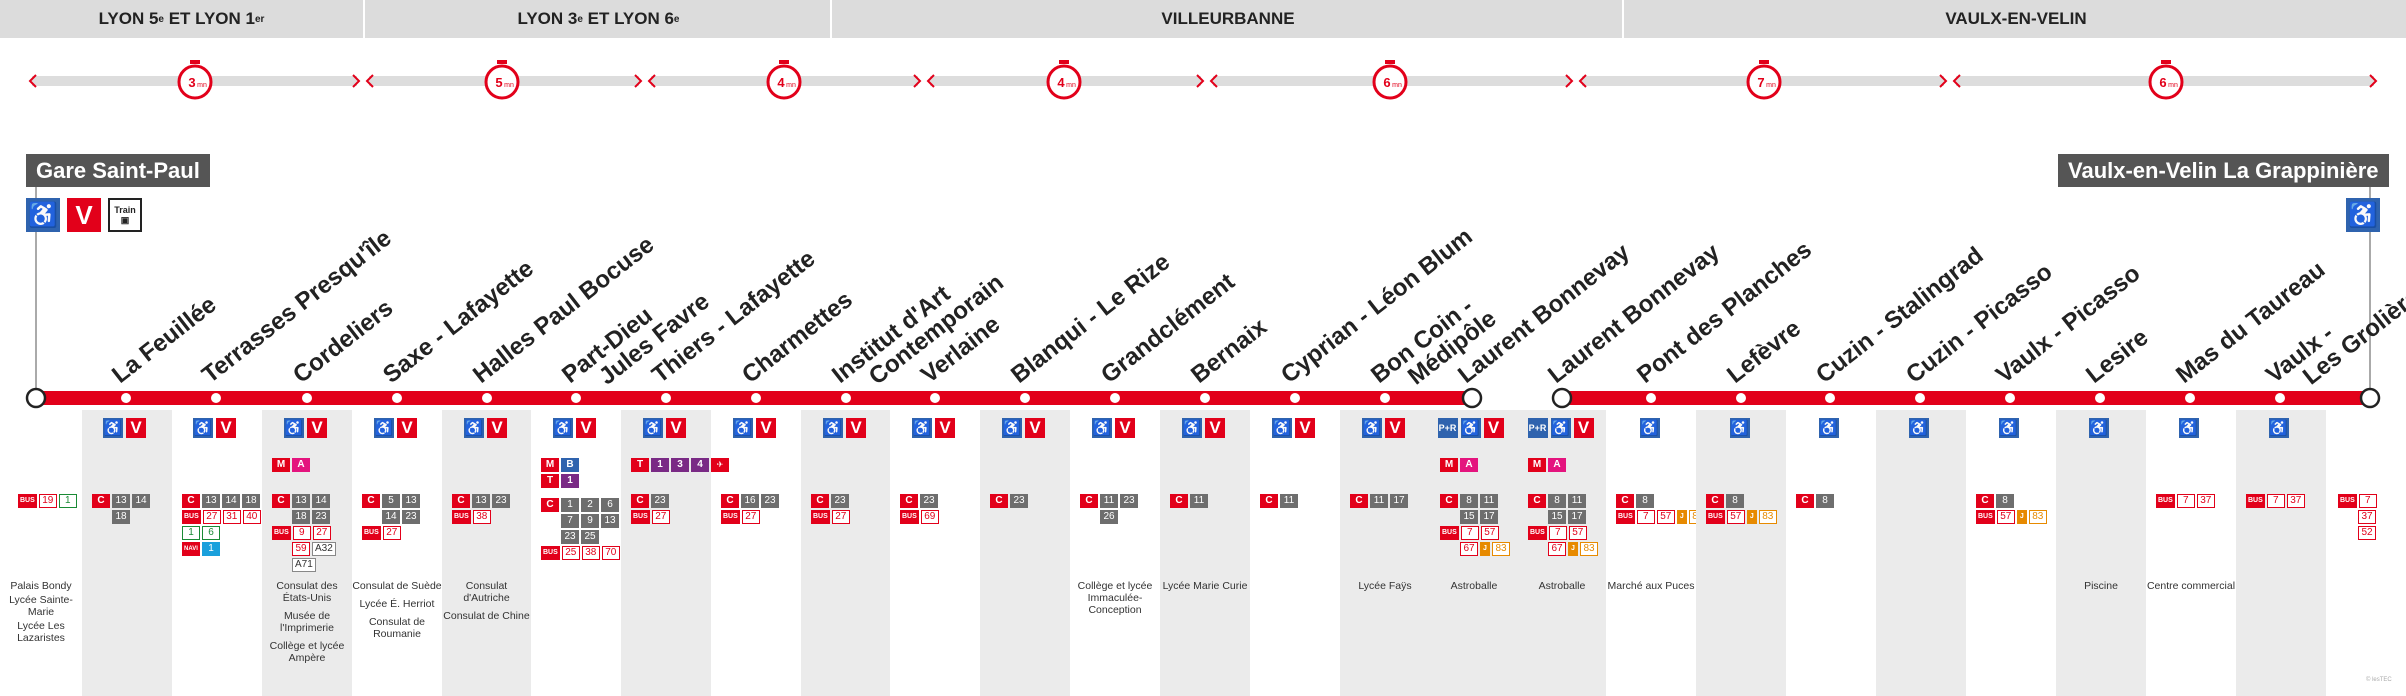 This screenshot has height=696, width=2406. I want to click on connection-lines: C 13 23 BUS 38, so click(481, 509).